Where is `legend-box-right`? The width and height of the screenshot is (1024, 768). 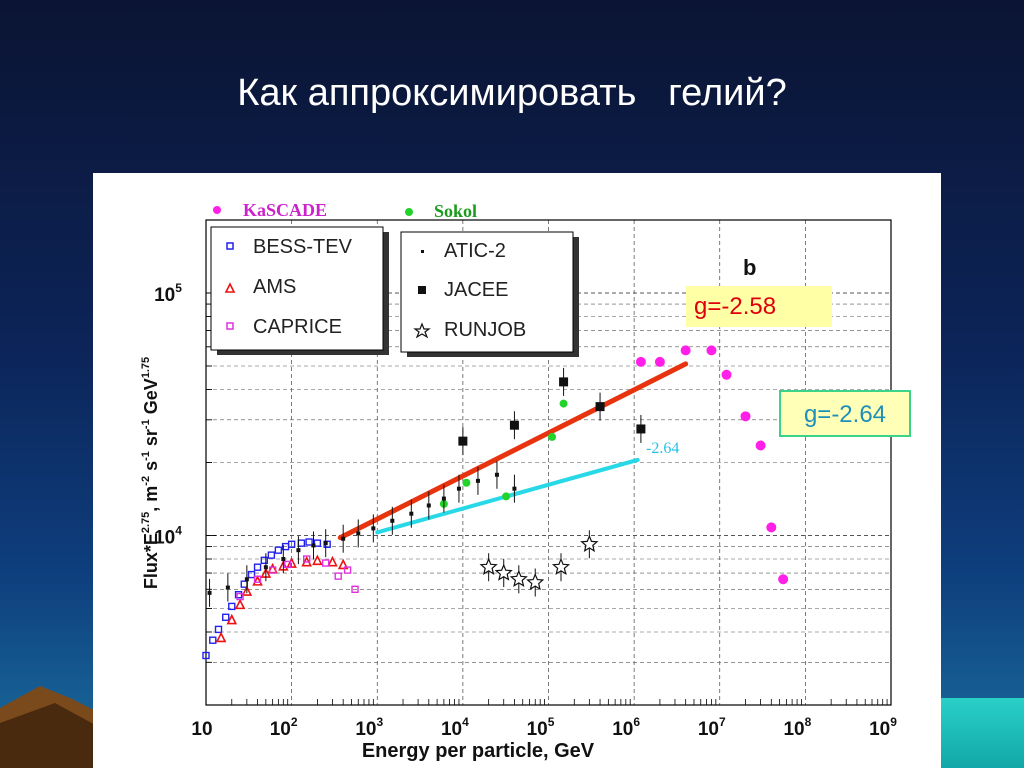 legend-box-right is located at coordinates (487, 292).